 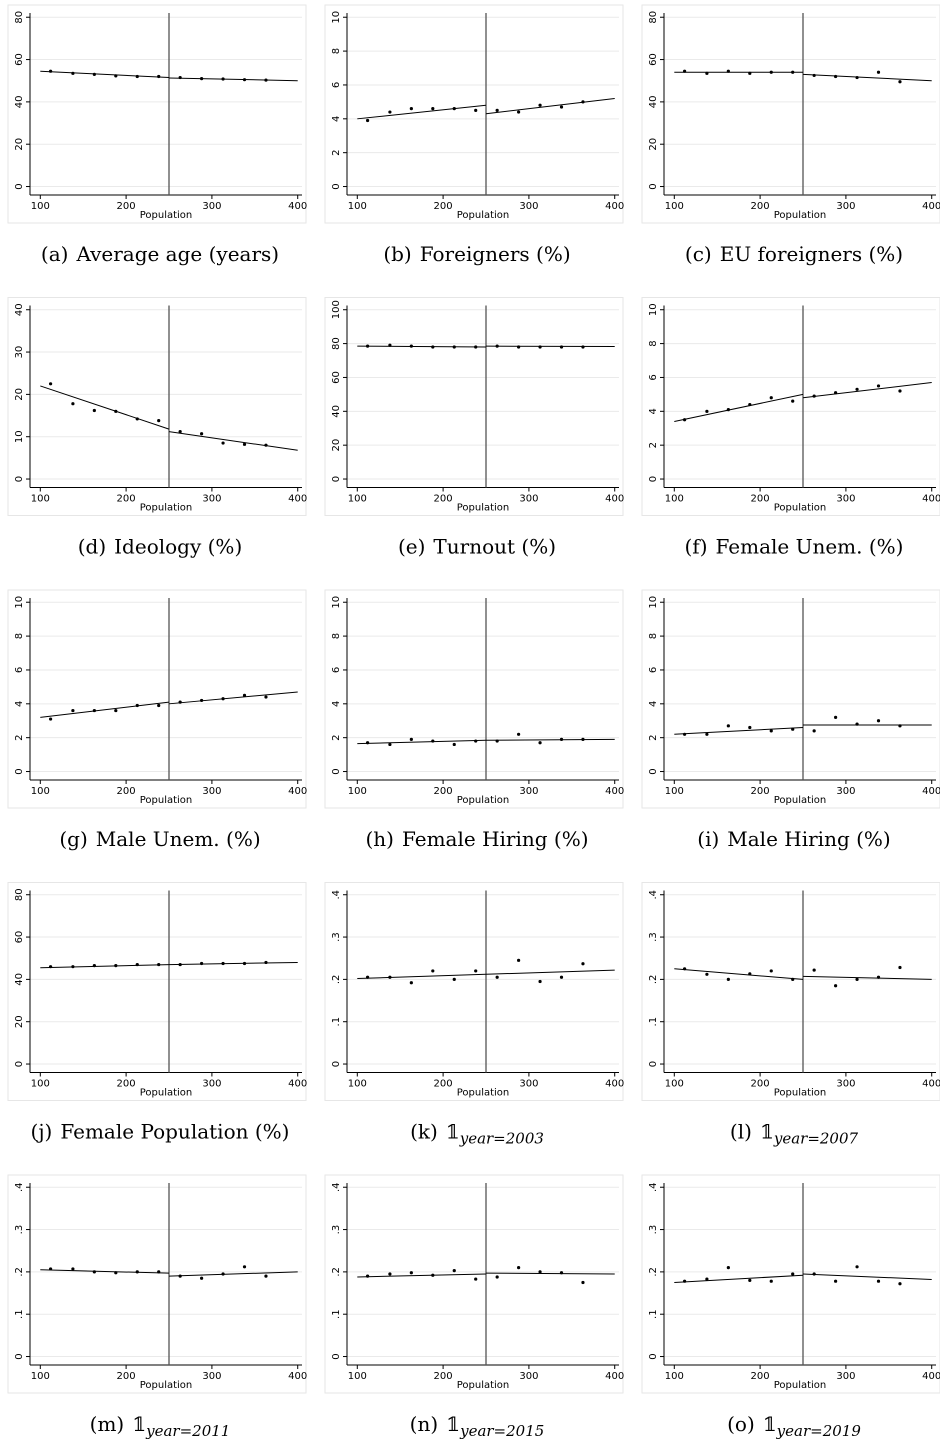 I want to click on caption-tag: (e), so click(x=411, y=547).